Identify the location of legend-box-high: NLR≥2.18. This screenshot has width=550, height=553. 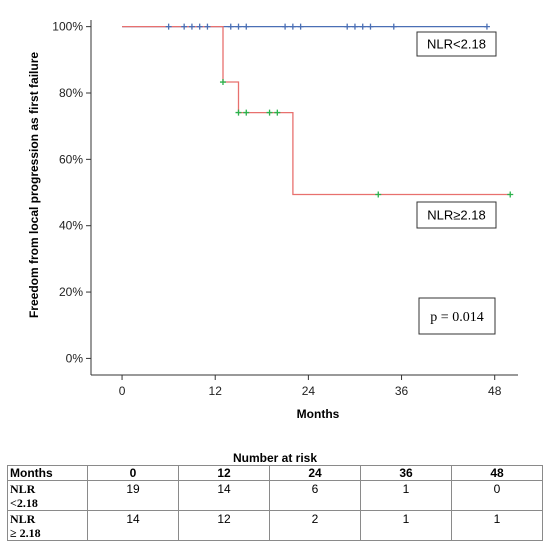
(456, 215).